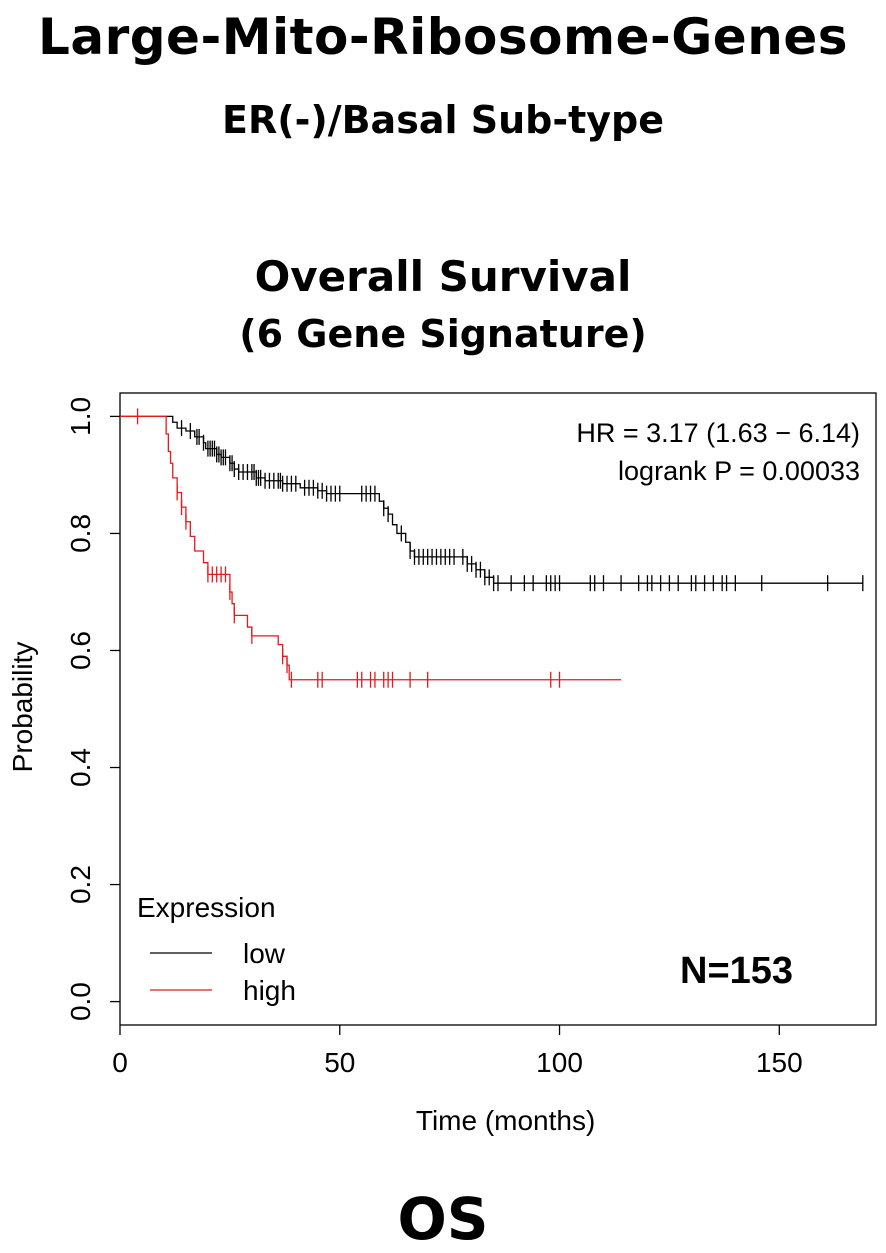  What do you see at coordinates (206, 907) in the screenshot?
I see `legend-title: Expression` at bounding box center [206, 907].